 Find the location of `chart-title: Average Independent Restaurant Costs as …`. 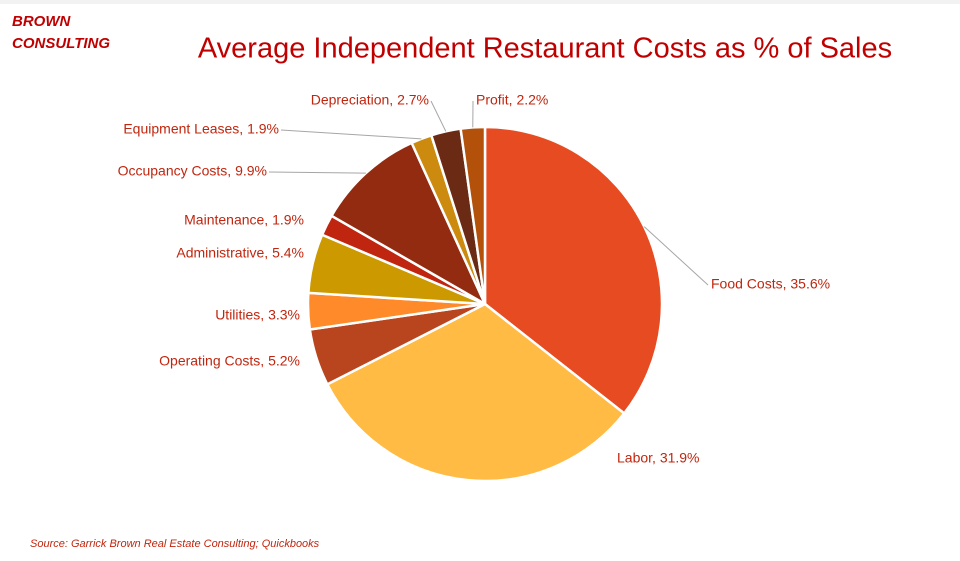

chart-title: Average Independent Restaurant Costs as … is located at coordinates (545, 49).